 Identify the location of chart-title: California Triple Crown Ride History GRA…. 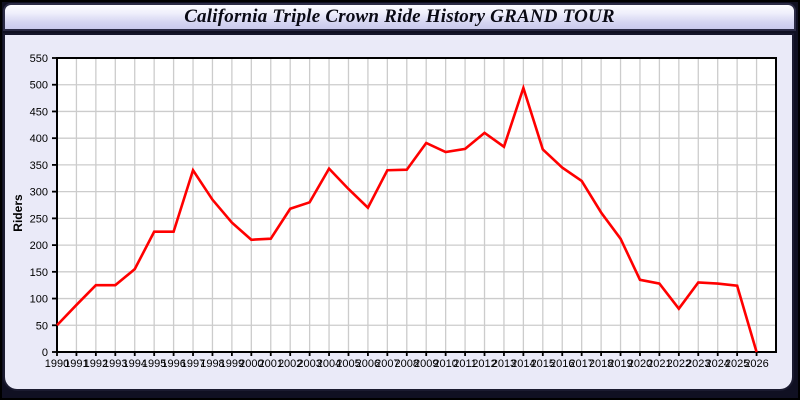
(399, 16).